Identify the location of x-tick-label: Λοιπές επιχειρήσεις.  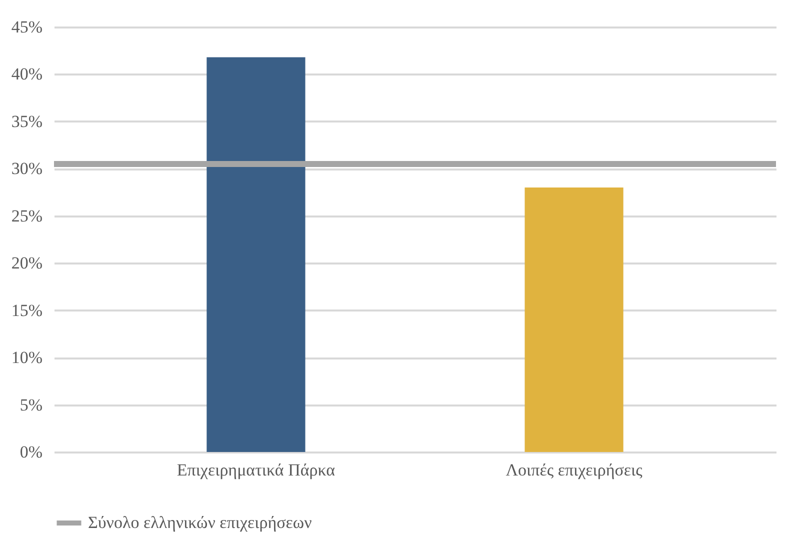
(574, 470).